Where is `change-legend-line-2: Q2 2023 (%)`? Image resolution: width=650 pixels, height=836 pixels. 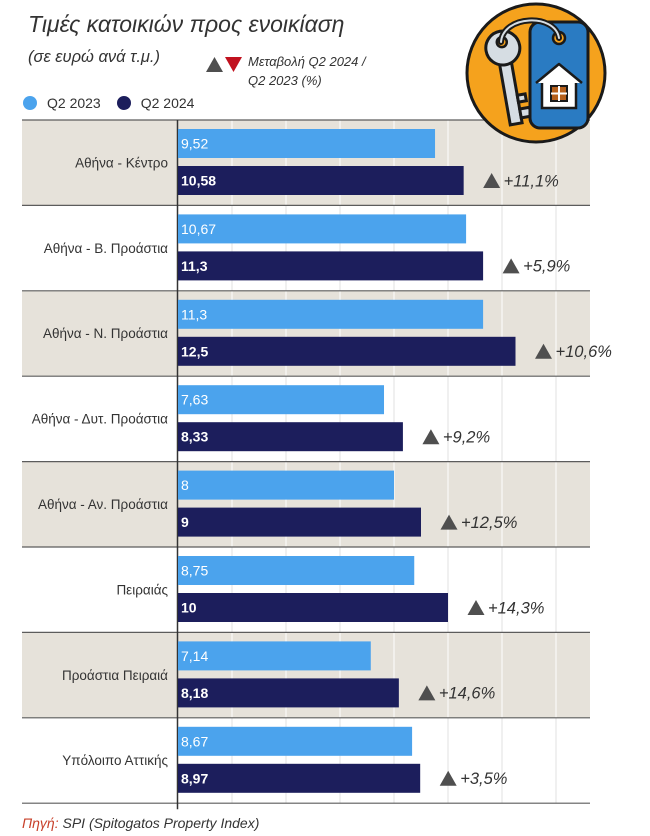
change-legend-line-2: Q2 2023 (%) is located at coordinates (285, 80).